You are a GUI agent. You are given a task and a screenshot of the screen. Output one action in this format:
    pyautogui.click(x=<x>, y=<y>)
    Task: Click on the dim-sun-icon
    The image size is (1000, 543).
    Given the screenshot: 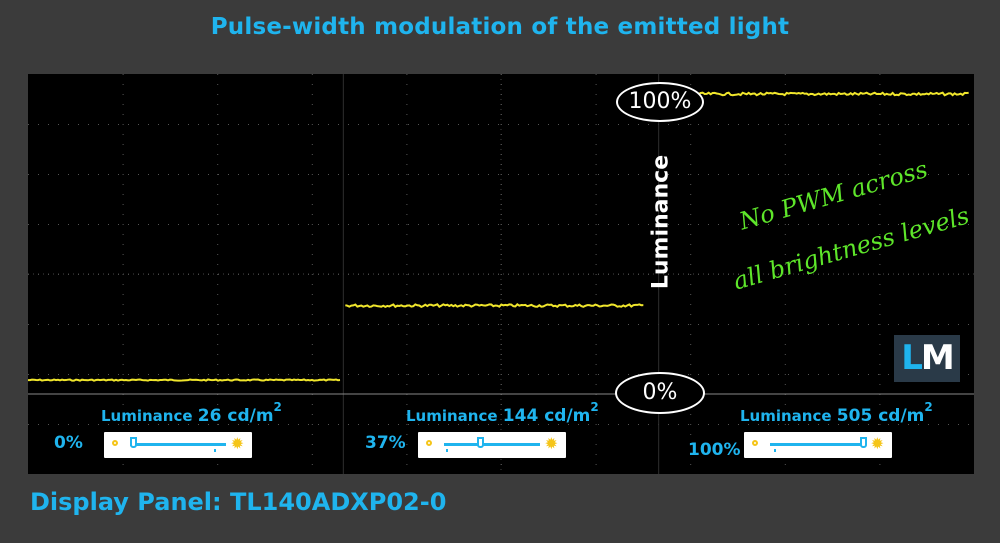 What is the action you would take?
    pyautogui.click(x=115, y=443)
    